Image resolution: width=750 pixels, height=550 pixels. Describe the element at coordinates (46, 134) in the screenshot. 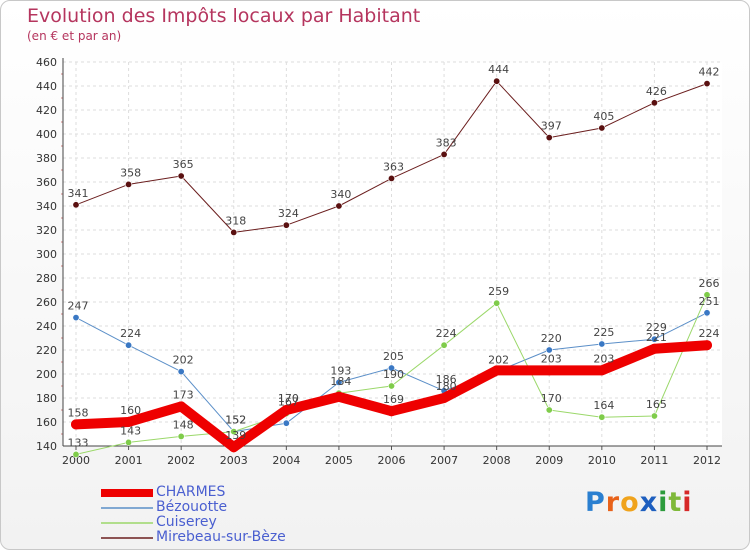

I see `y-tick-label: 400` at that location.